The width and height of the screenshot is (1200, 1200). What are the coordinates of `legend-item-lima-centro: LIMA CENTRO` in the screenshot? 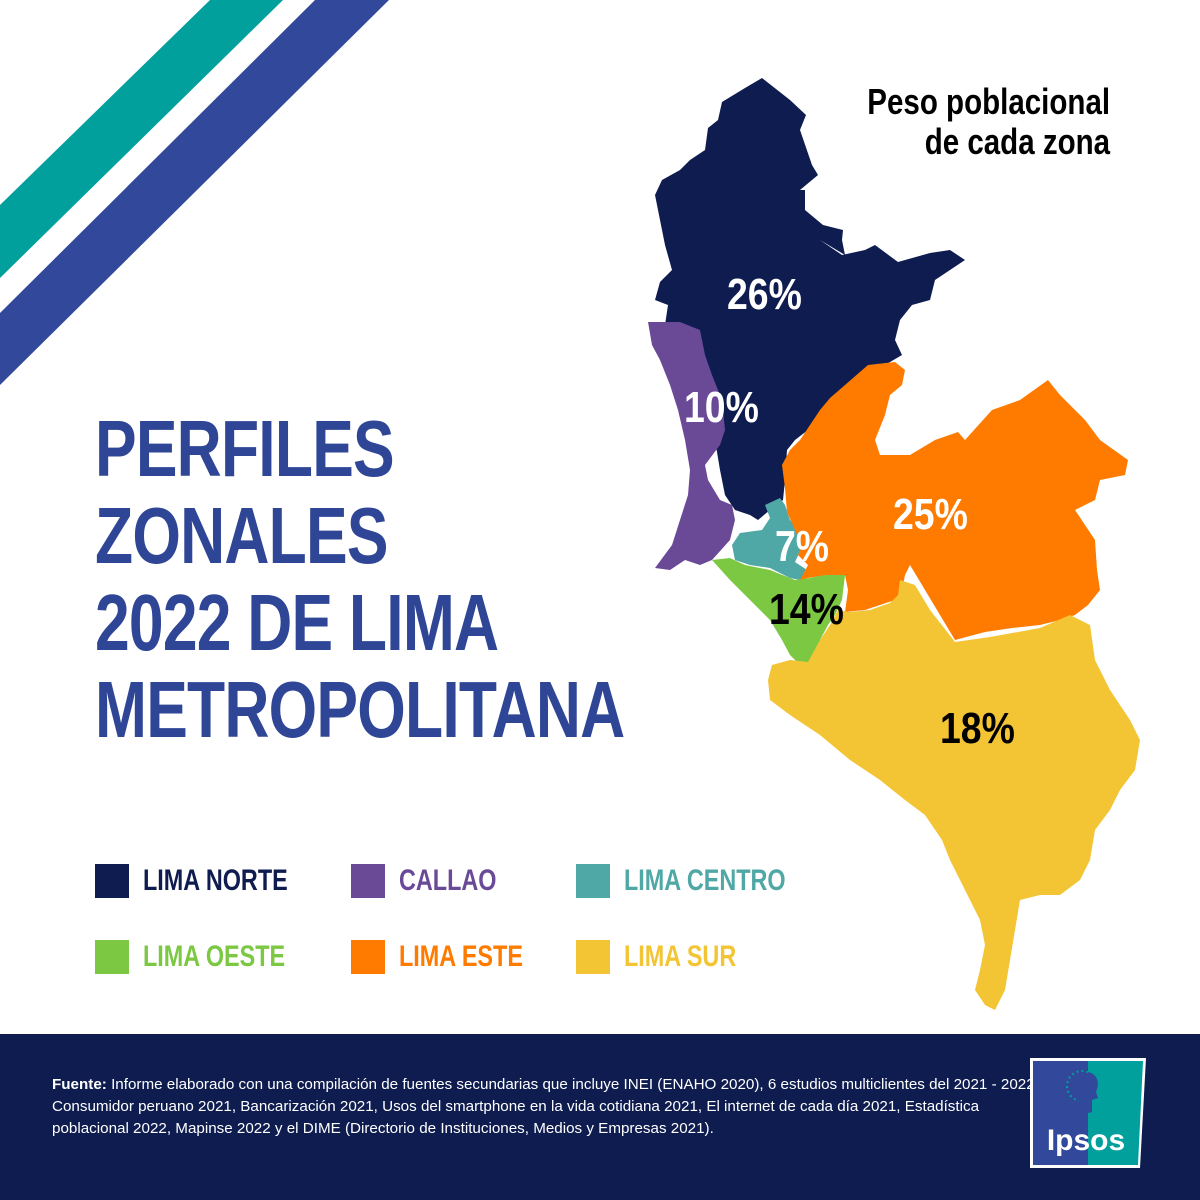 It's located at (703, 881).